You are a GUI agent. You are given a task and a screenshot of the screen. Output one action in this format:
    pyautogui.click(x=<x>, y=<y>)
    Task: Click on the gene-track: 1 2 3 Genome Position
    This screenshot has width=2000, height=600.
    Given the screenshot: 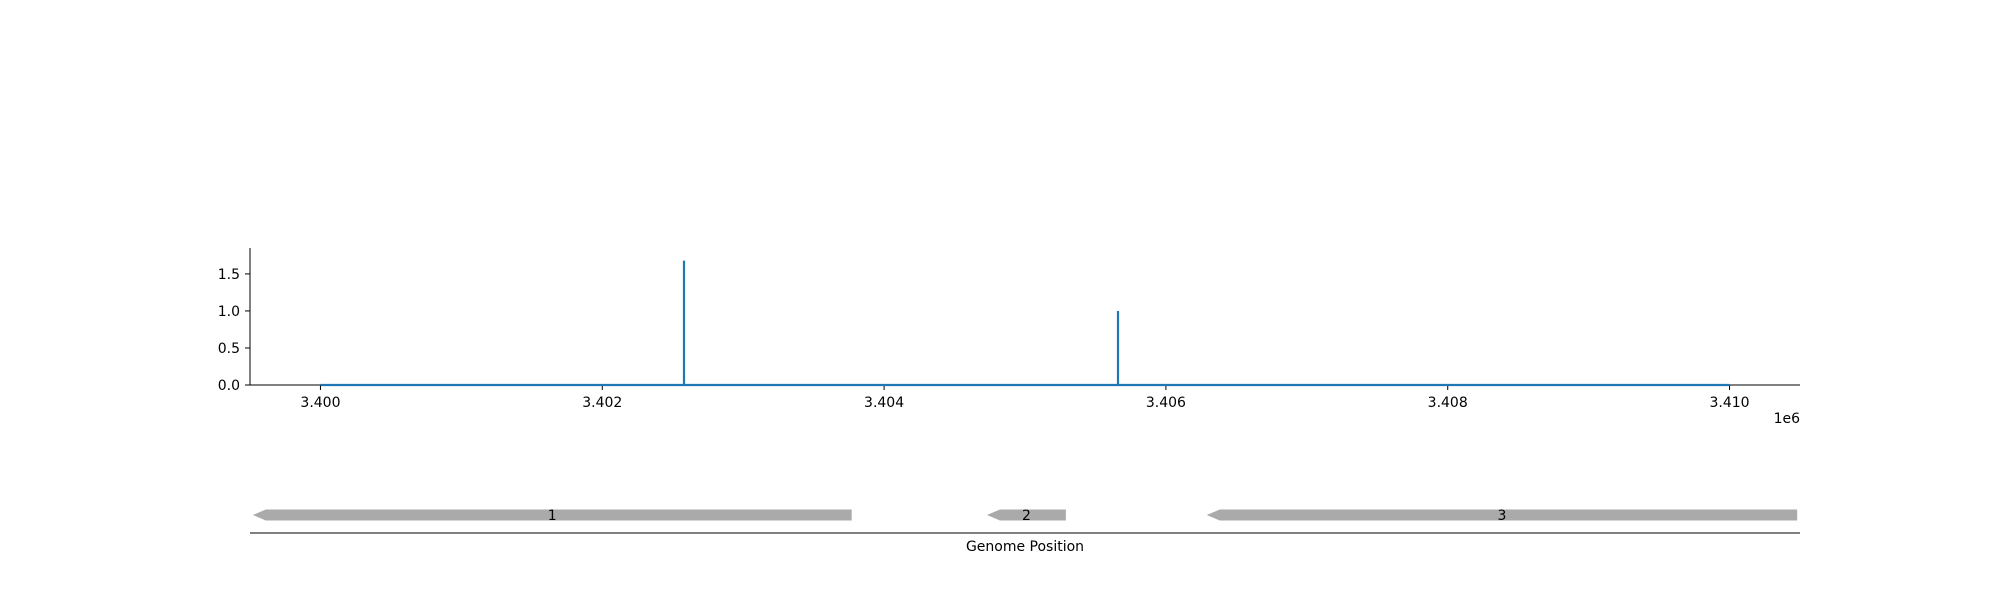 What is the action you would take?
    pyautogui.click(x=1025, y=531)
    